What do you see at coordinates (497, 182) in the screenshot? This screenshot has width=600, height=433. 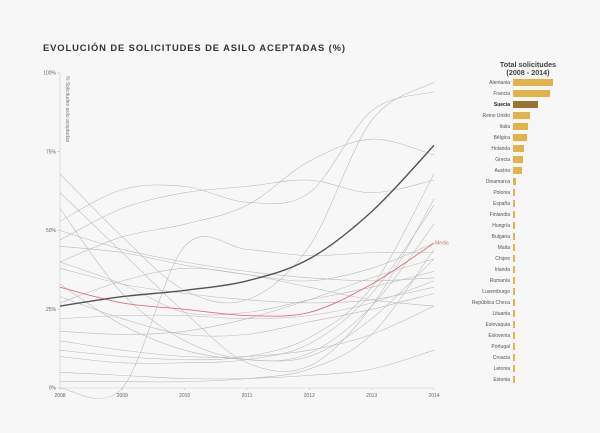 I see `bar-label: Dinamarca` at bounding box center [497, 182].